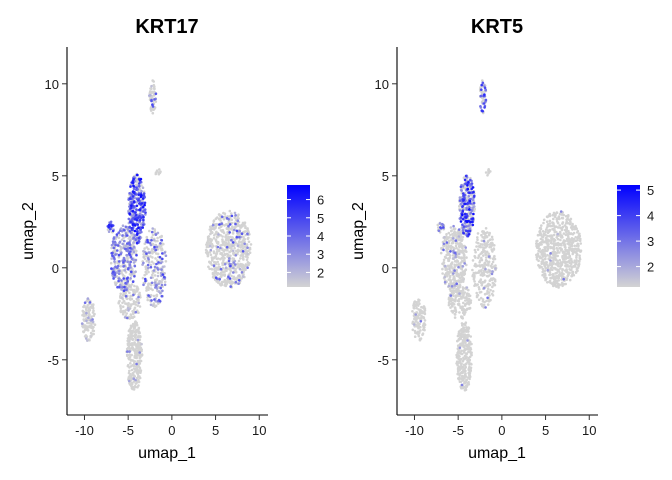  Describe the element at coordinates (589, 430) in the screenshot. I see `x-tick-label: 10` at that location.